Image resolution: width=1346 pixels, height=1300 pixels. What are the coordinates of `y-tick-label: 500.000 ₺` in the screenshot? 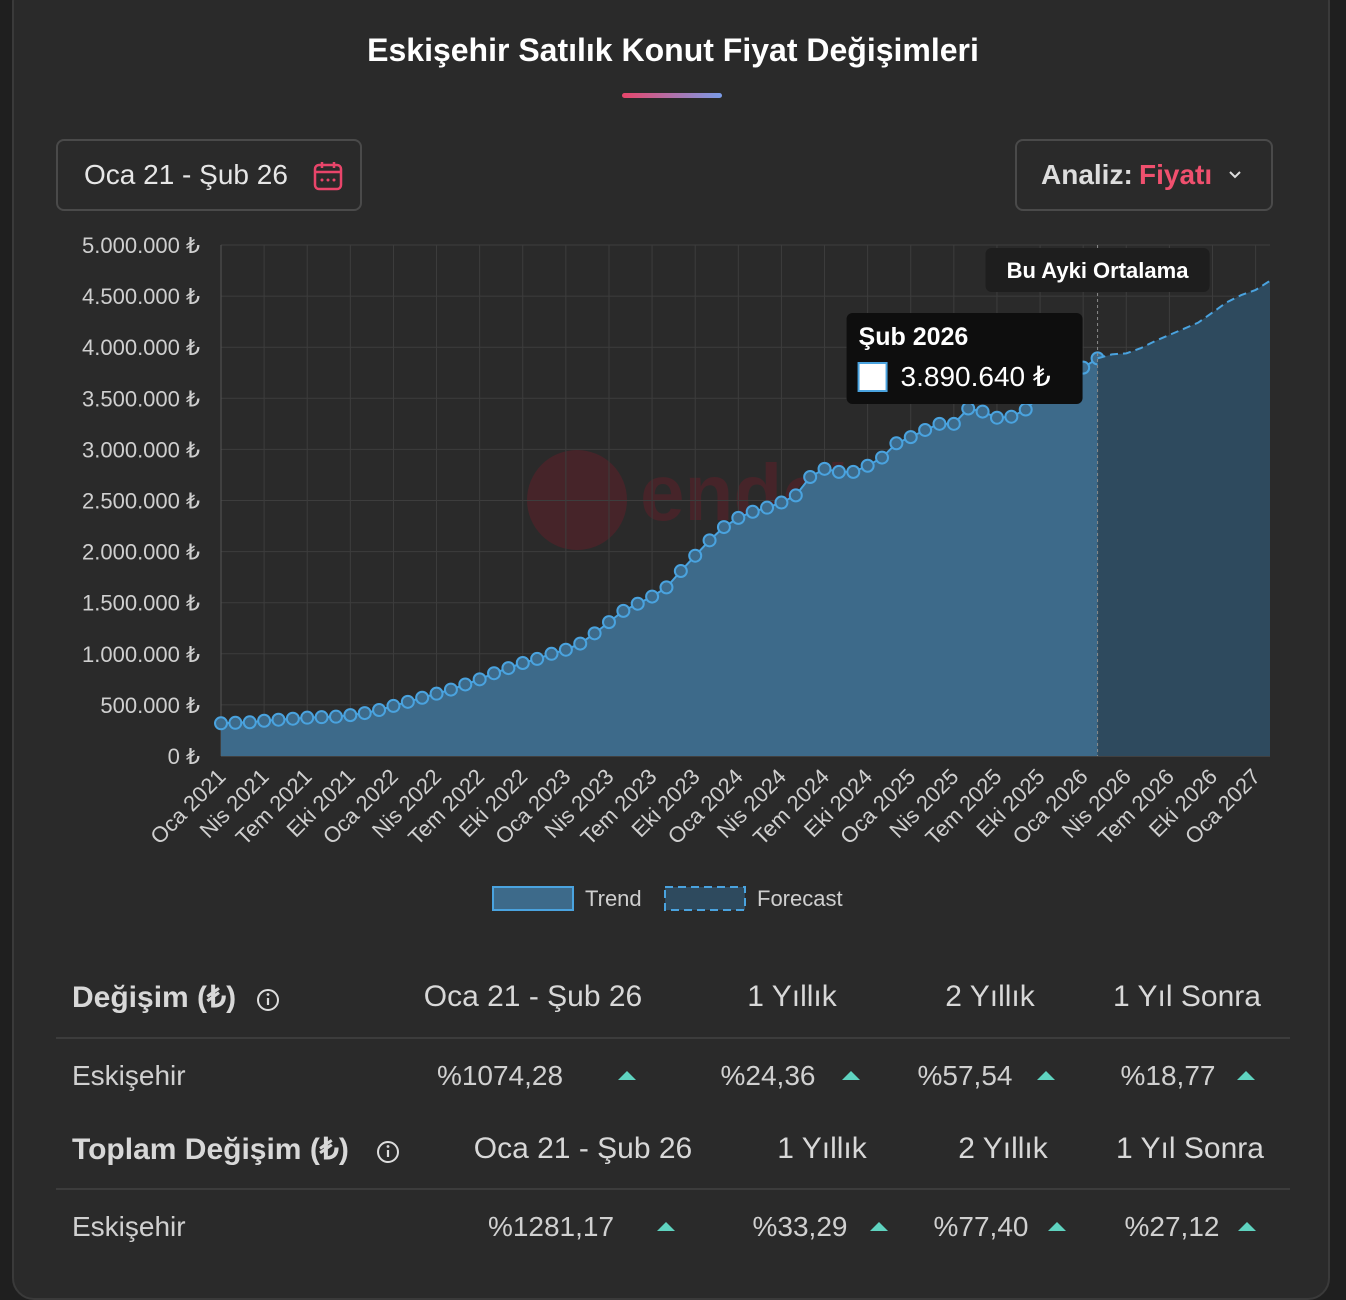 It's located at (150, 705).